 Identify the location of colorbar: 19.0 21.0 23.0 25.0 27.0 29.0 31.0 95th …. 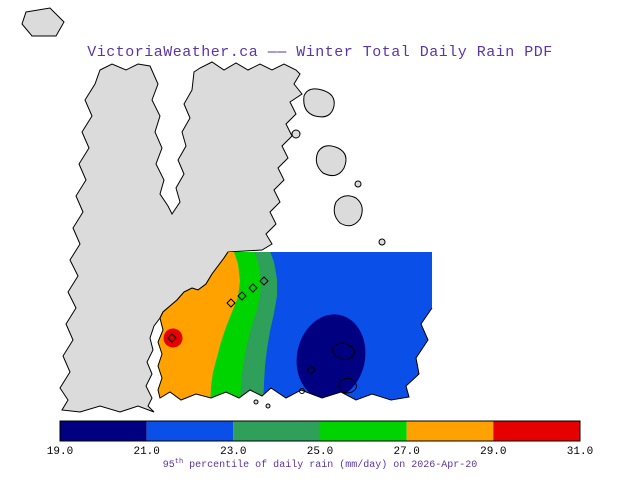
(320, 445).